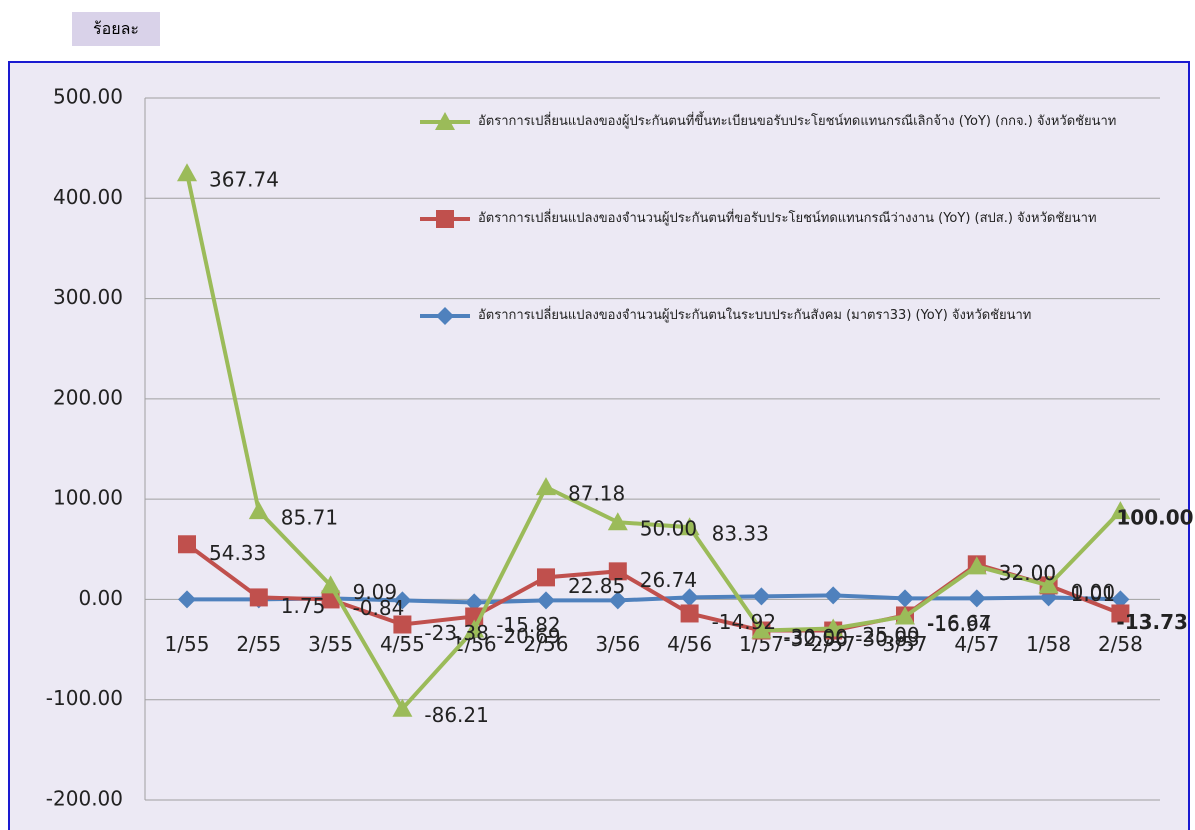 The image size is (1195, 830). Describe the element at coordinates (668, 529) in the screenshot. I see `data-label: 50.00` at that location.